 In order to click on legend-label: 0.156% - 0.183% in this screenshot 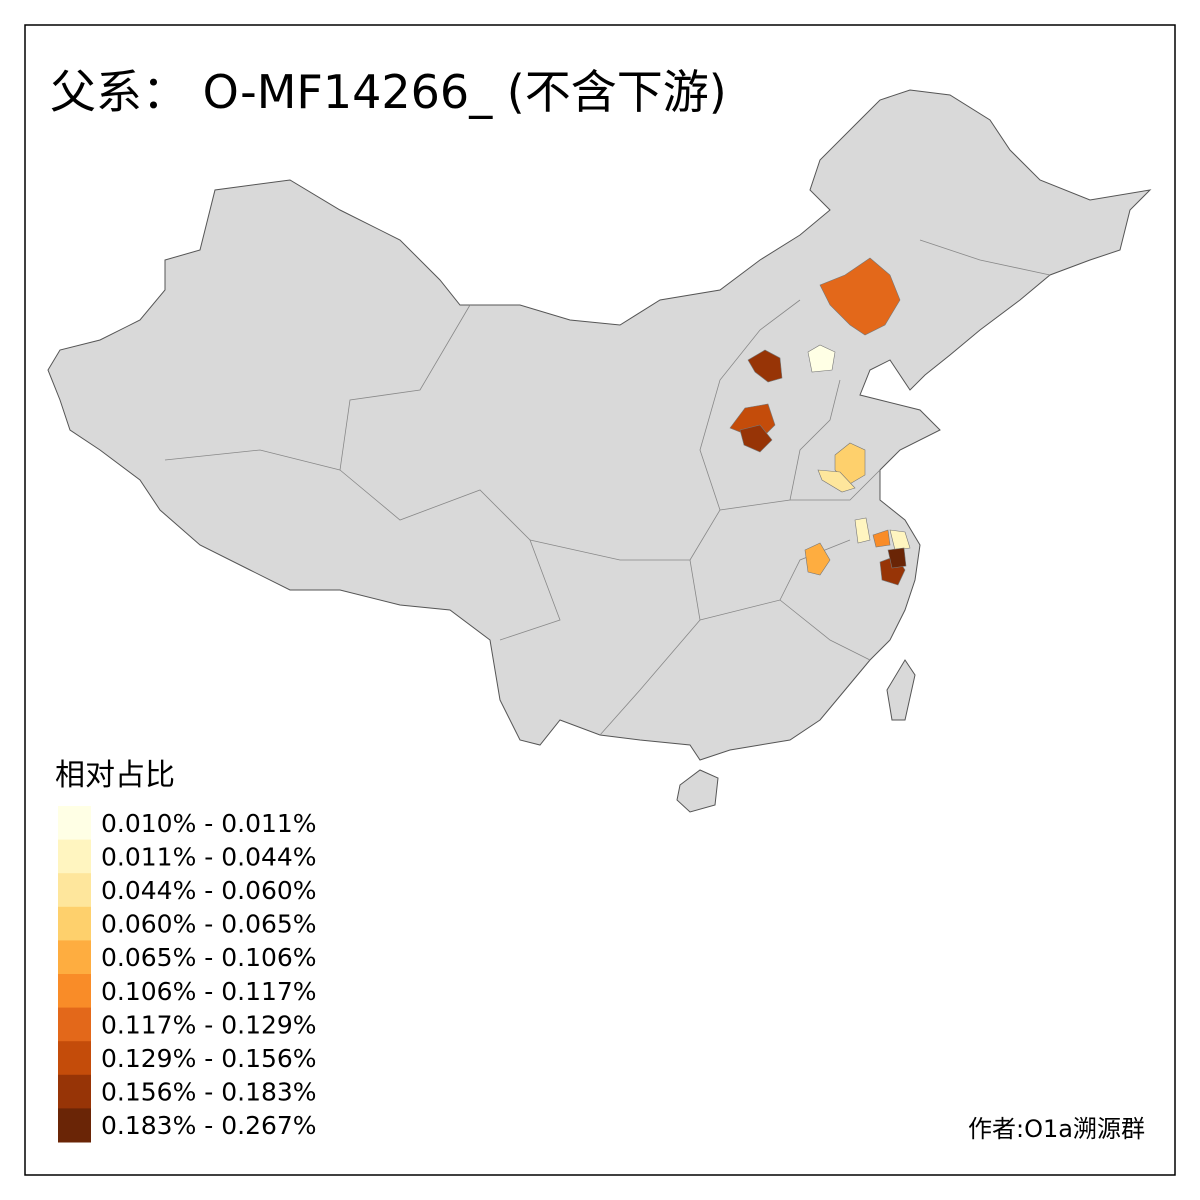, I will do `click(209, 1092)`.